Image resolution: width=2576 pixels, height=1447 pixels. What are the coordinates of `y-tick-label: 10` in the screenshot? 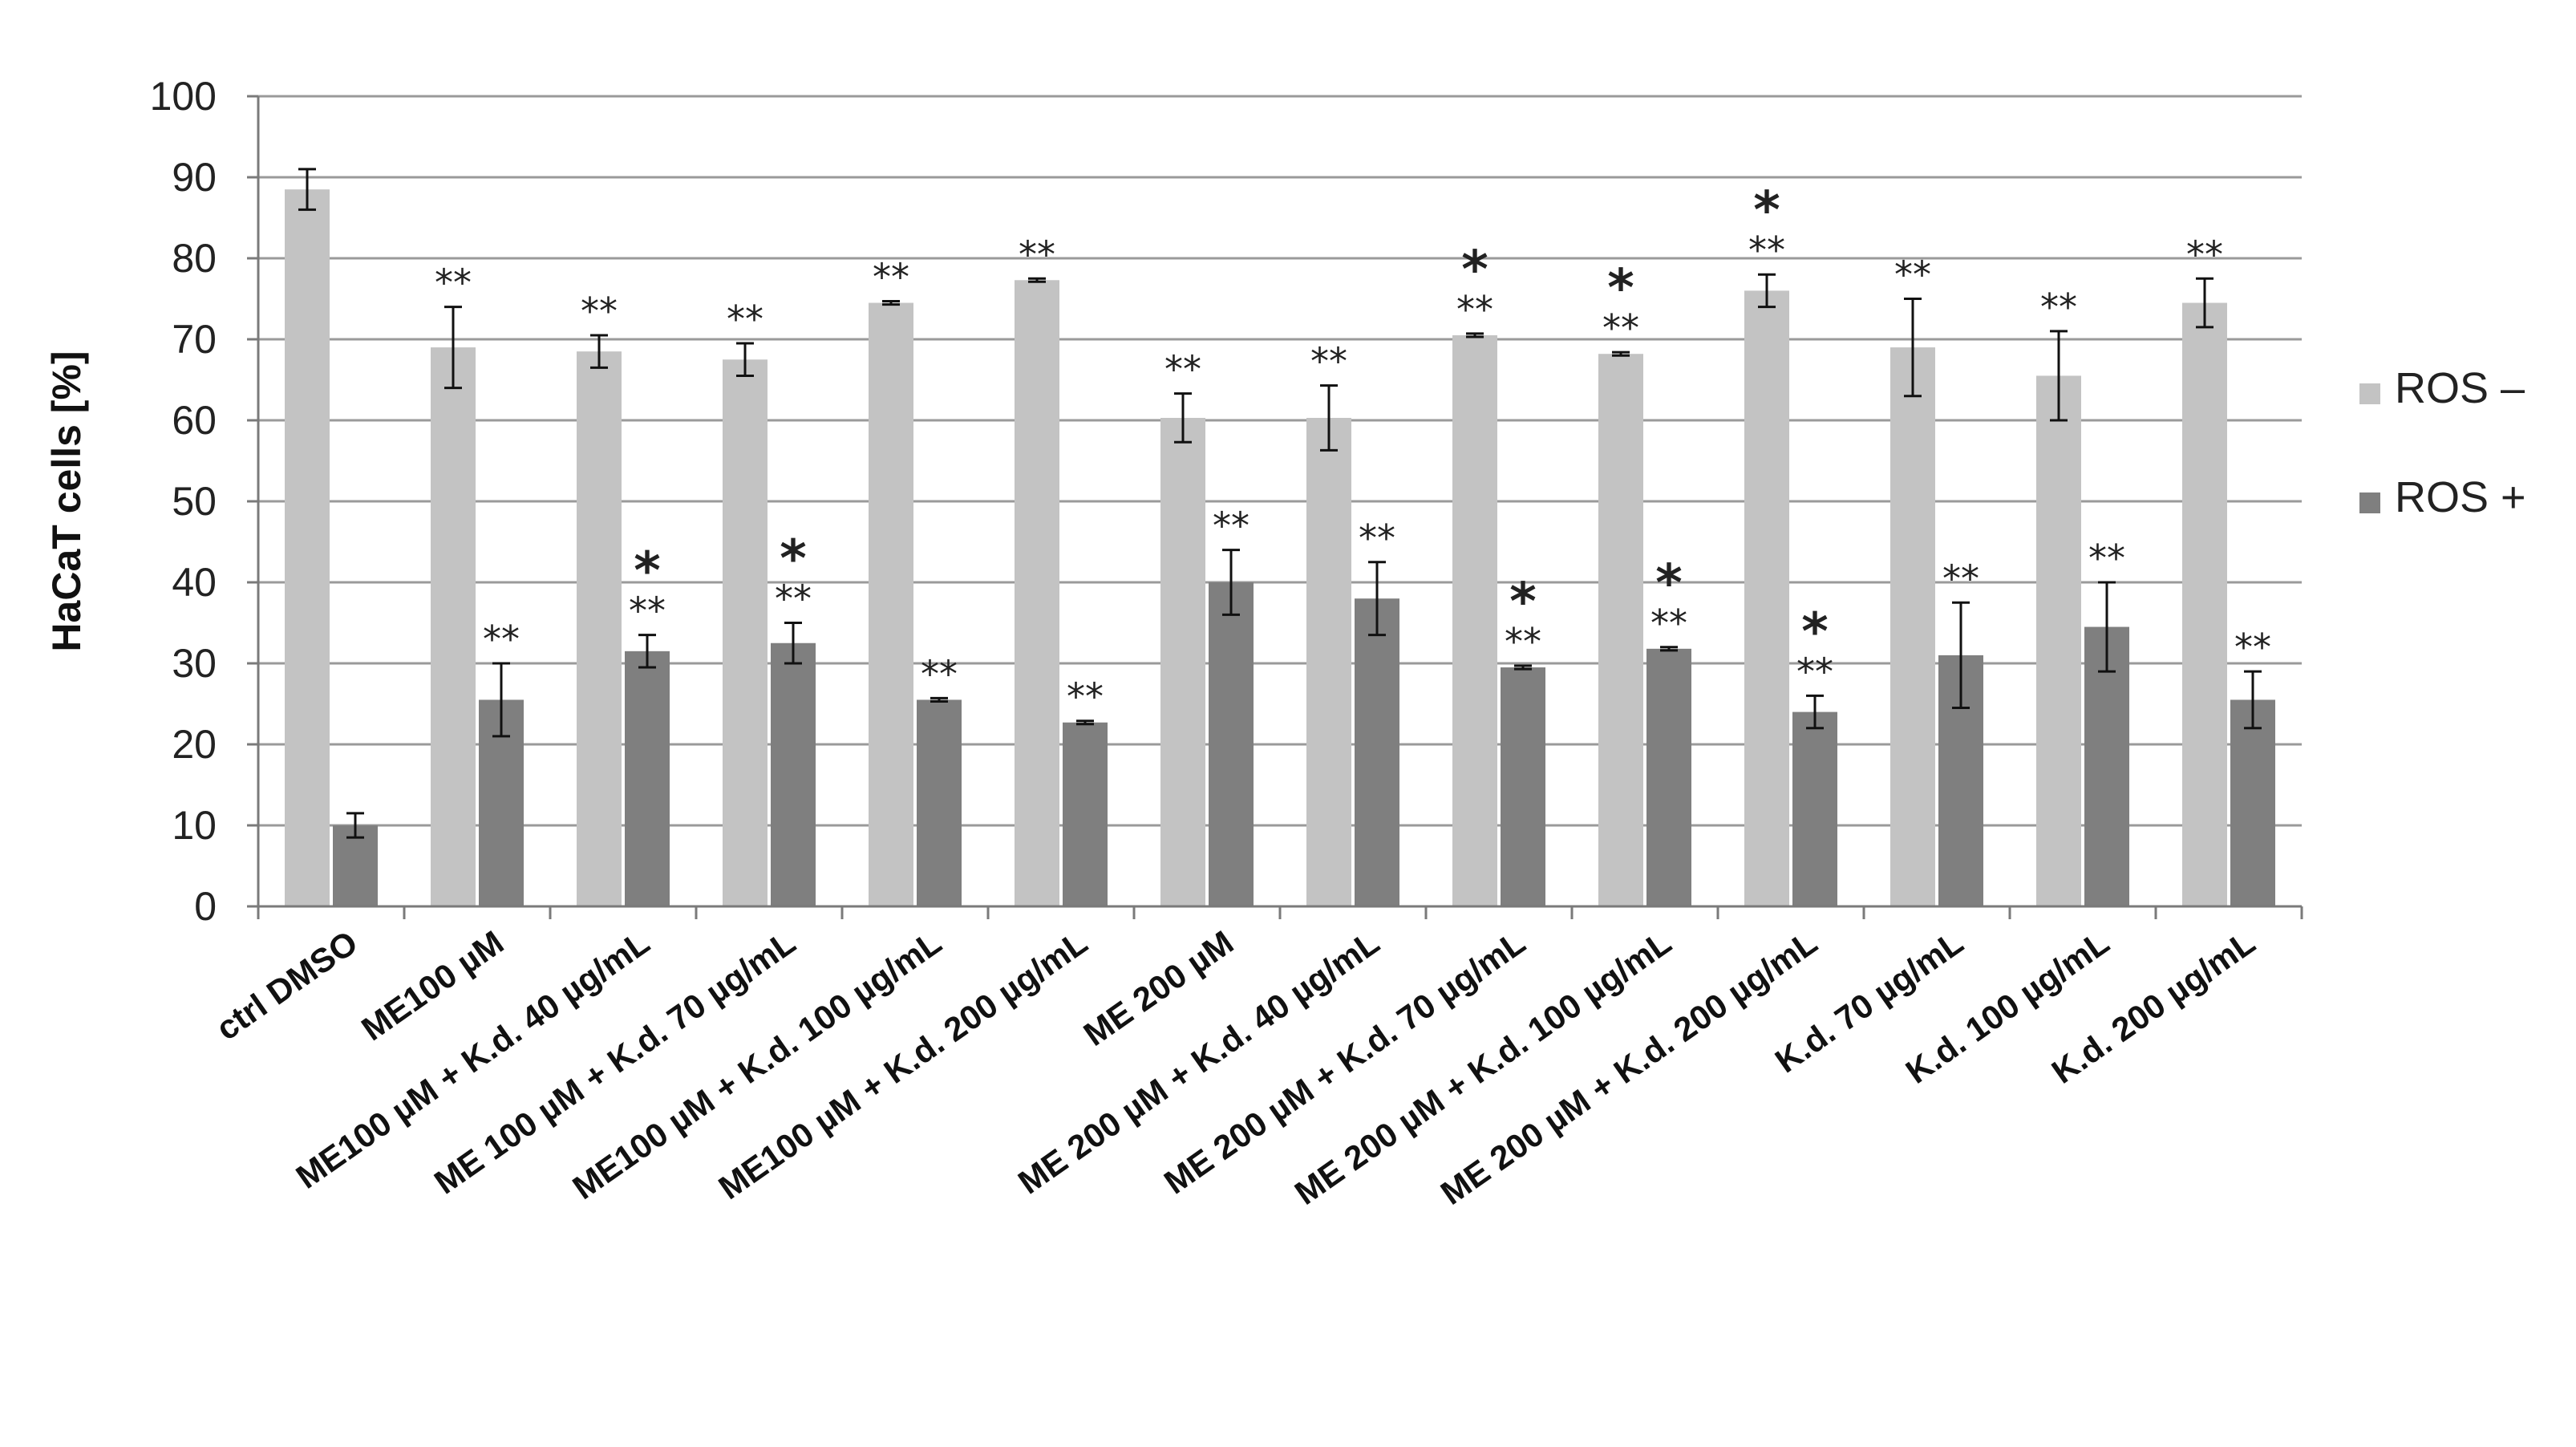 It's located at (194, 825).